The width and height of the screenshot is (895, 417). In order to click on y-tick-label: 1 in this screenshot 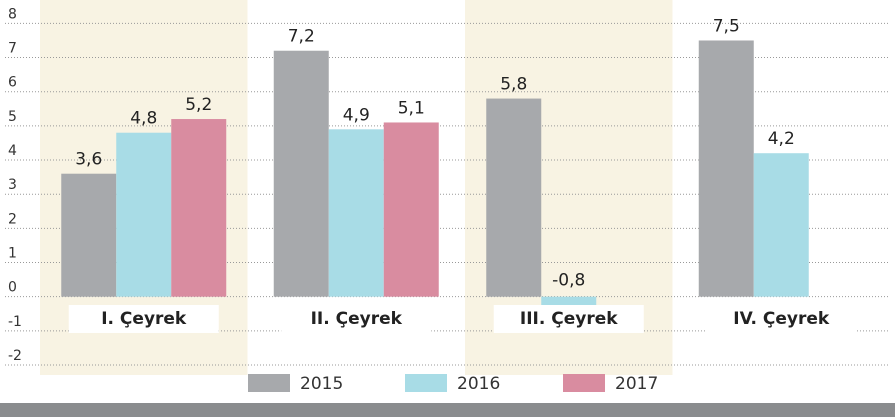, I will do `click(12, 254)`.